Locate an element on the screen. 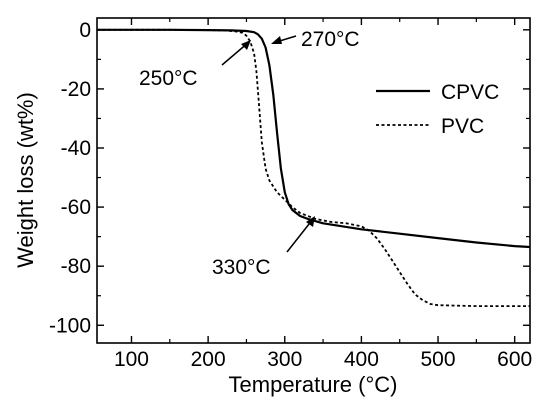 The width and height of the screenshot is (550, 411). annotation-270-label: 270°C is located at coordinates (330, 39).